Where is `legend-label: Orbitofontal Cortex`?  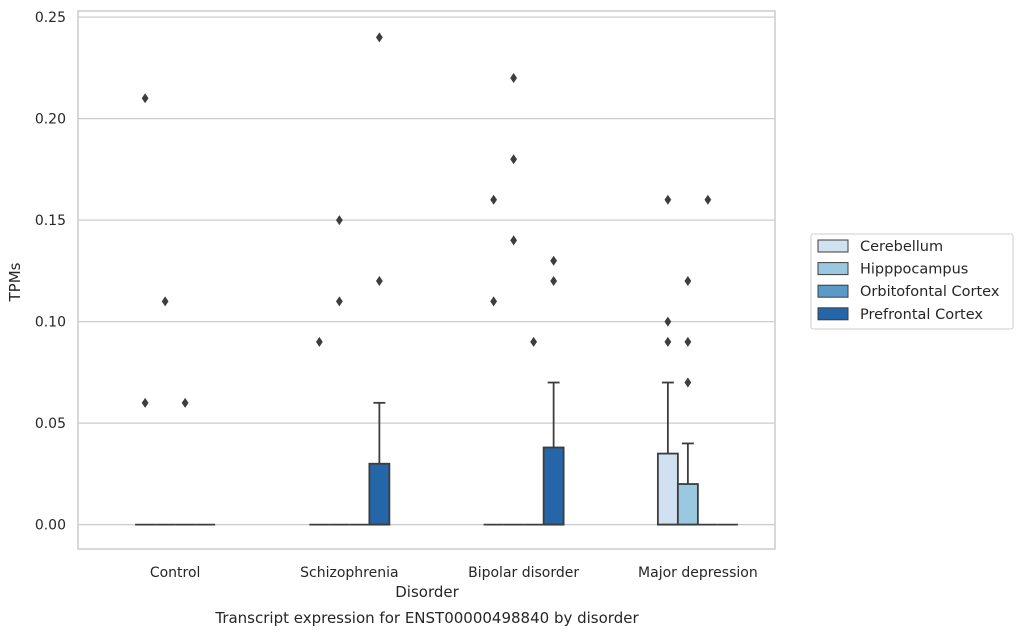 legend-label: Orbitofontal Cortex is located at coordinates (930, 292).